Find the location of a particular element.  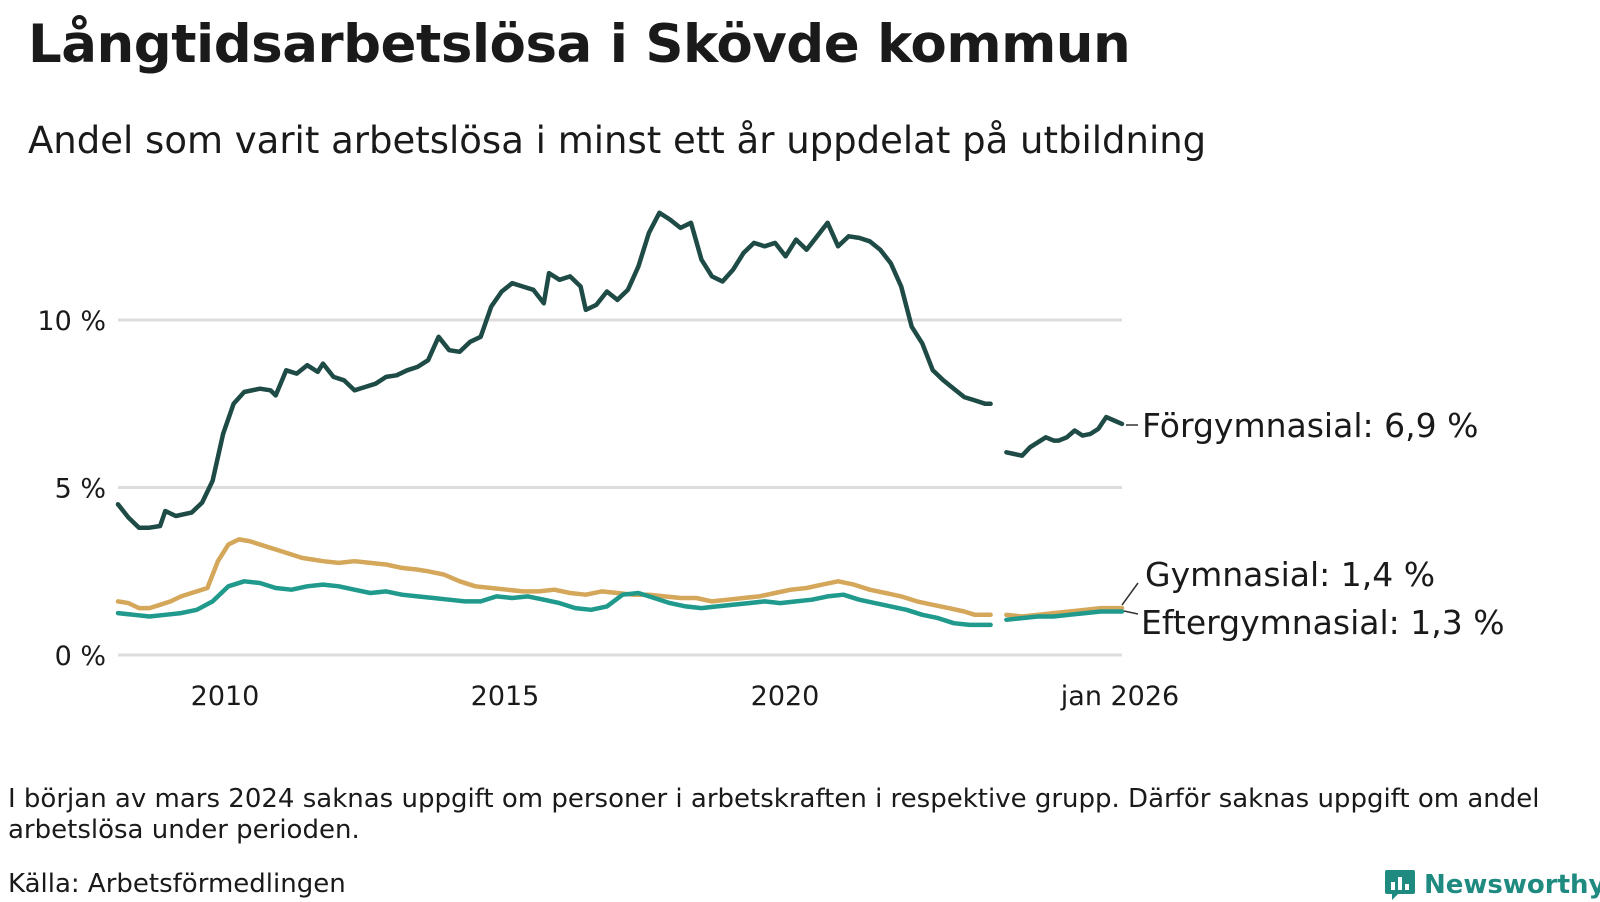

x-tick-label: 2020 is located at coordinates (785, 696).